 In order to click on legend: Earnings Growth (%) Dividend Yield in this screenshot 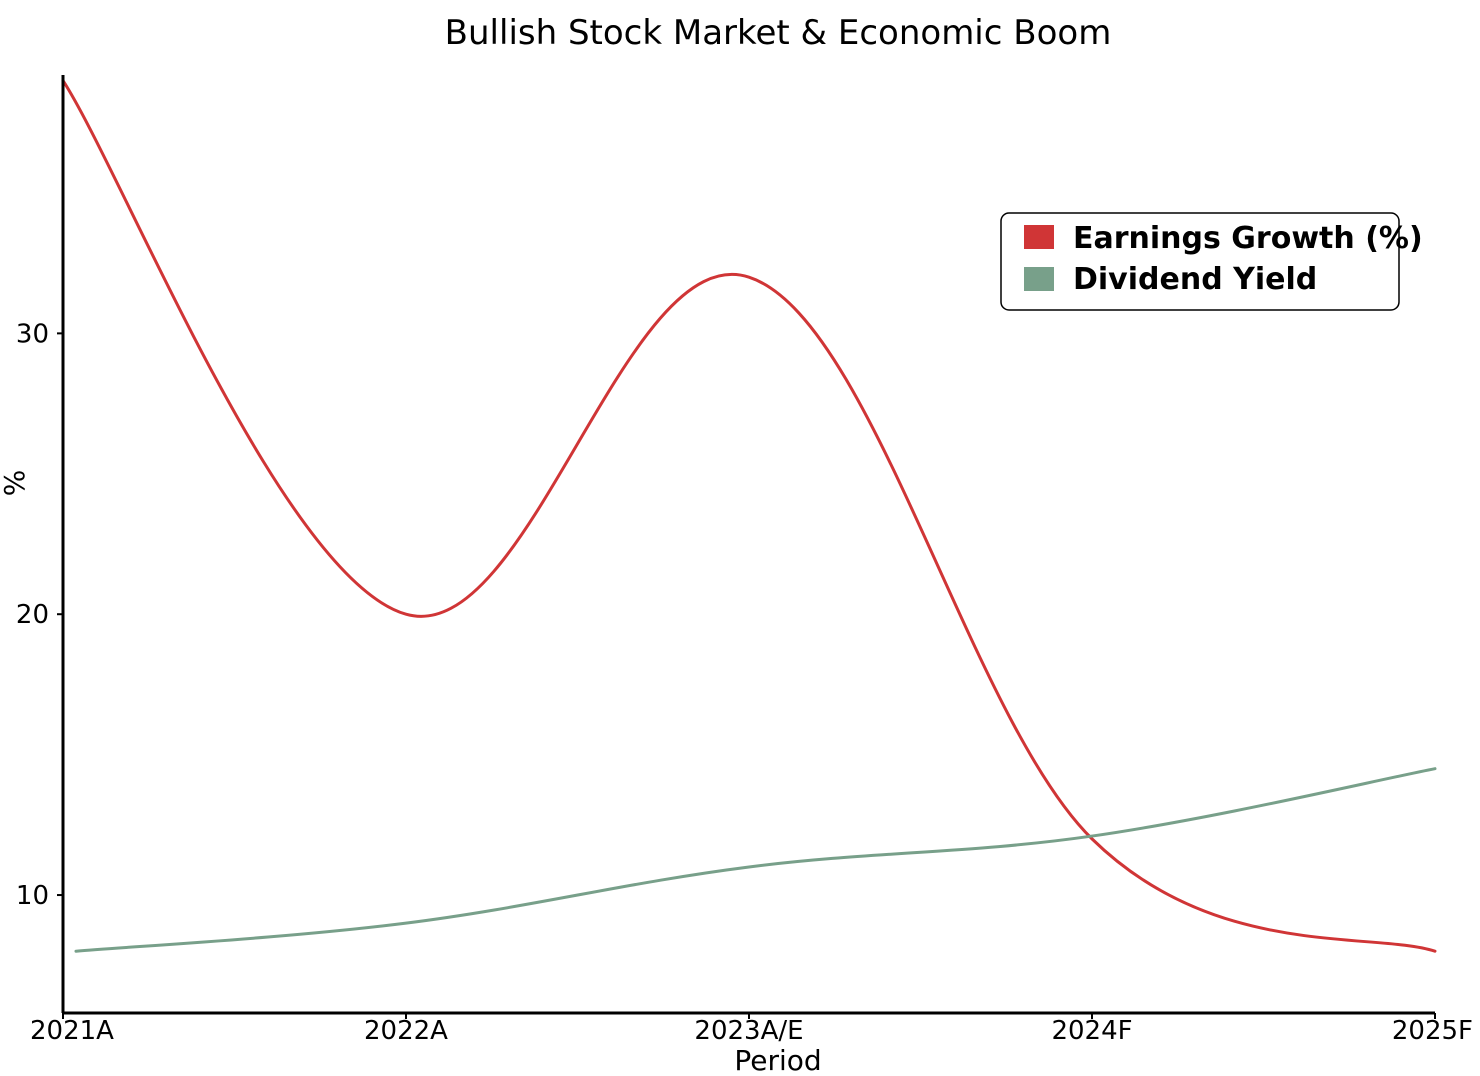, I will do `click(1211, 261)`.